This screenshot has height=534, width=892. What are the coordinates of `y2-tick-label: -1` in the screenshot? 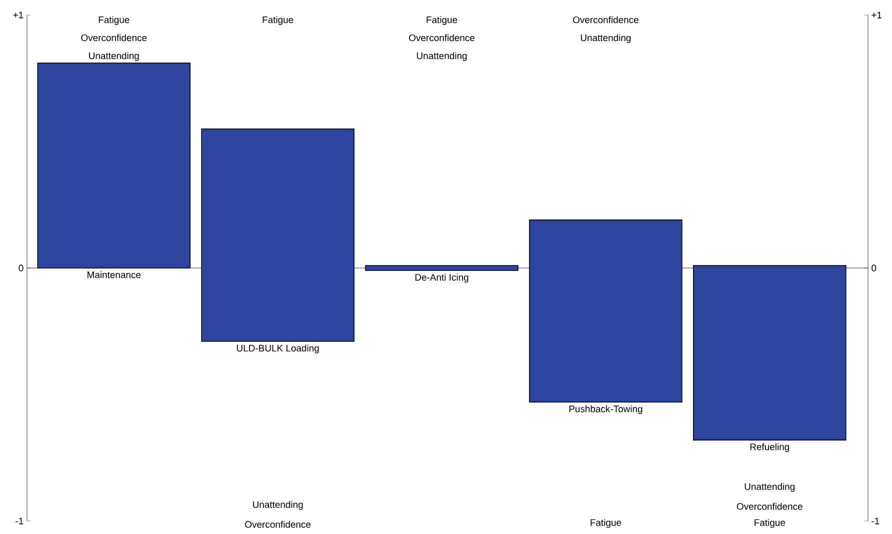 It's located at (876, 521).